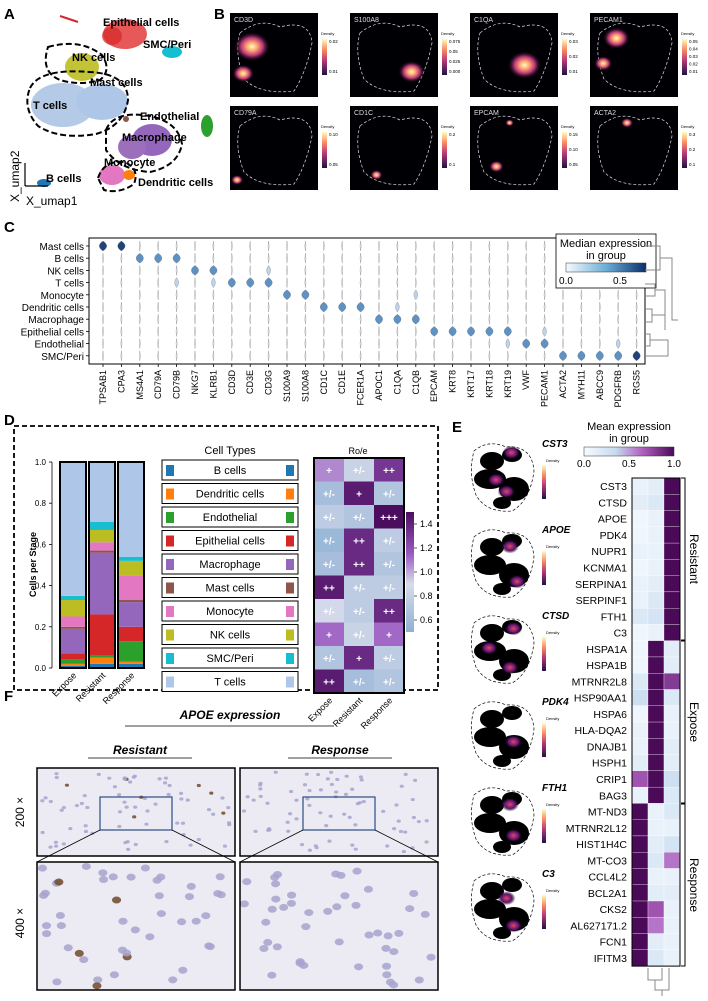 The image size is (708, 1001). I want to click on c-legend-box, so click(606, 261).